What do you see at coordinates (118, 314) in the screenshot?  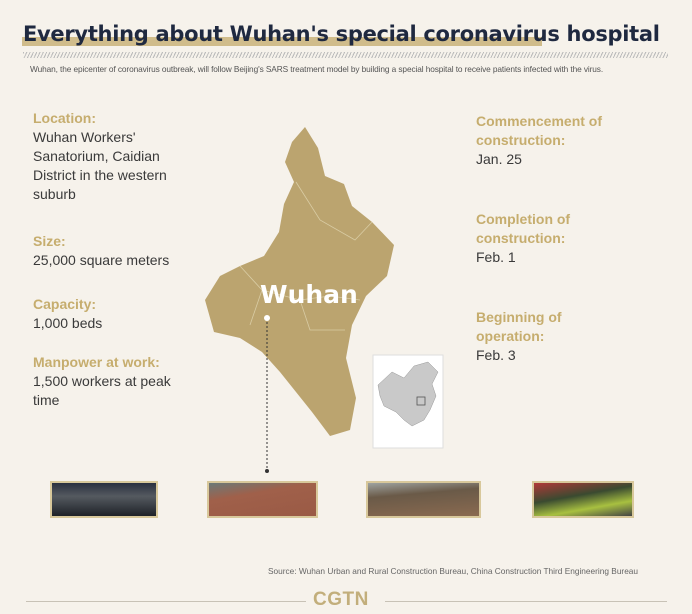 I see `fact-capacity: Capacity: 1,000 beds` at bounding box center [118, 314].